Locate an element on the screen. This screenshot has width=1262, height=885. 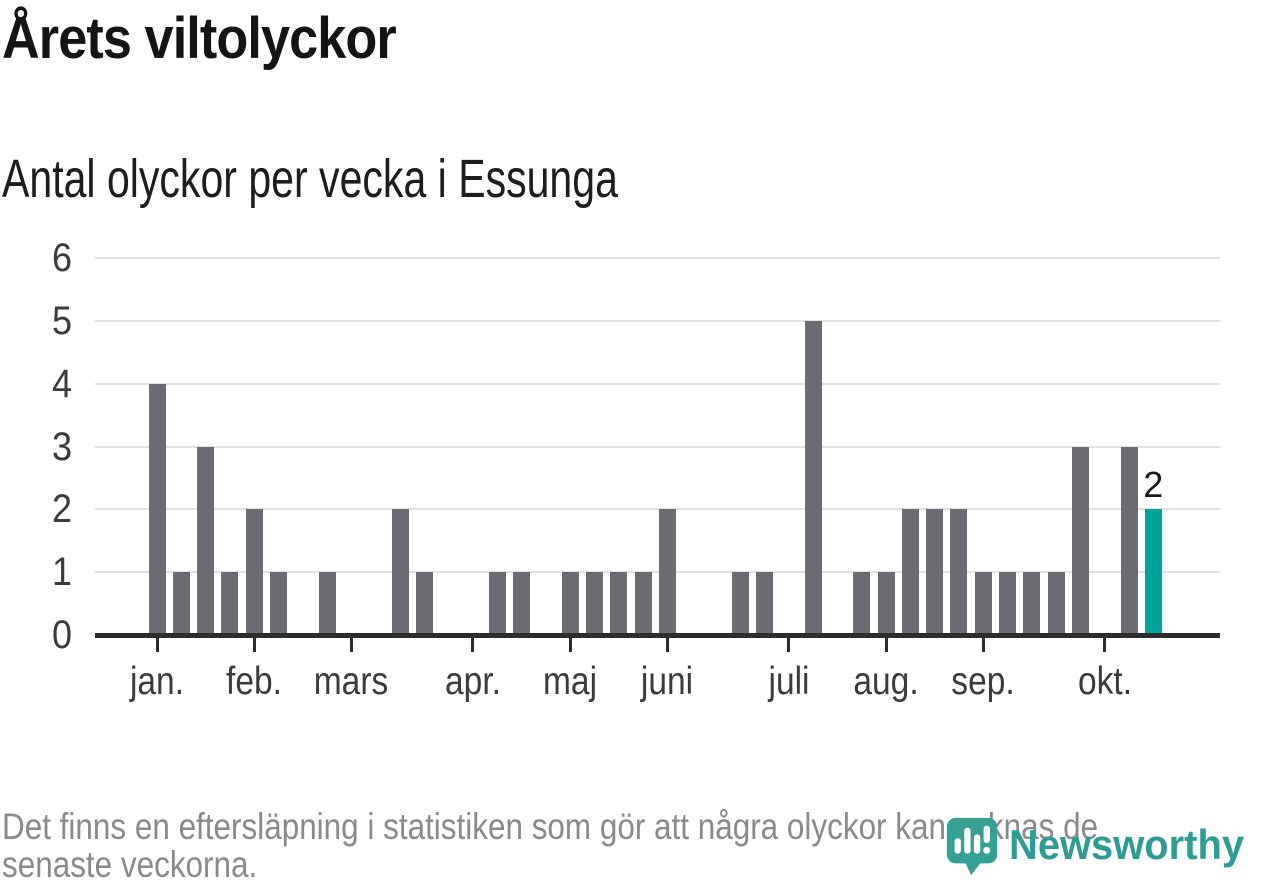
month-label: jan. is located at coordinates (157, 681).